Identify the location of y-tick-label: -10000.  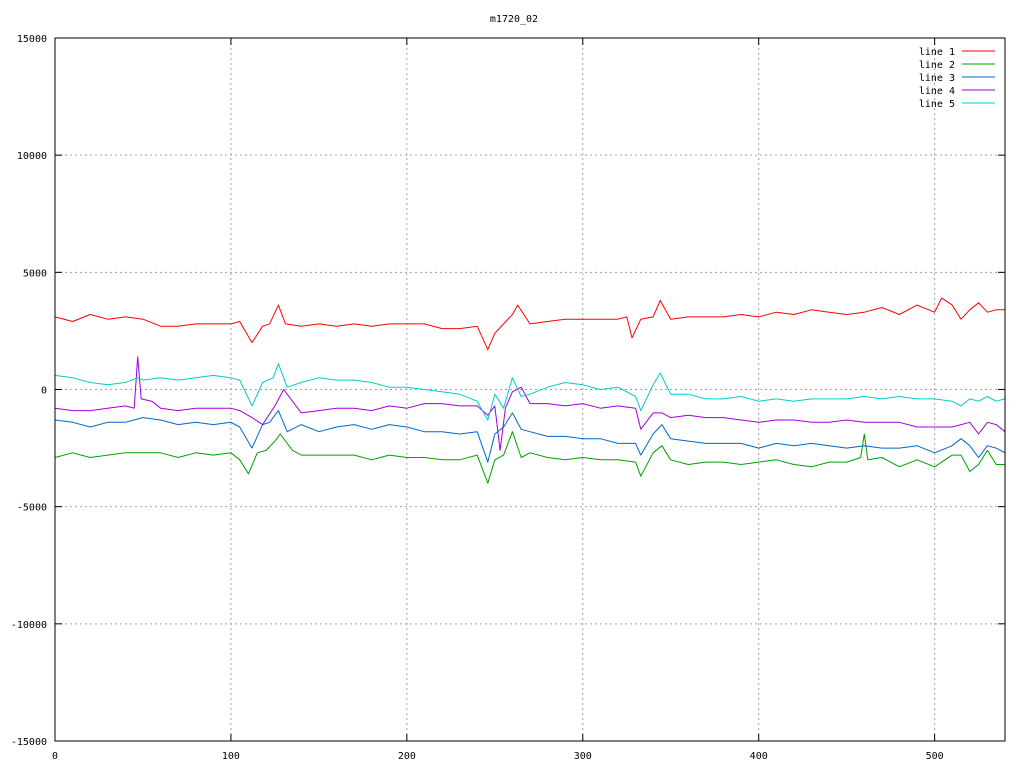
(29, 625).